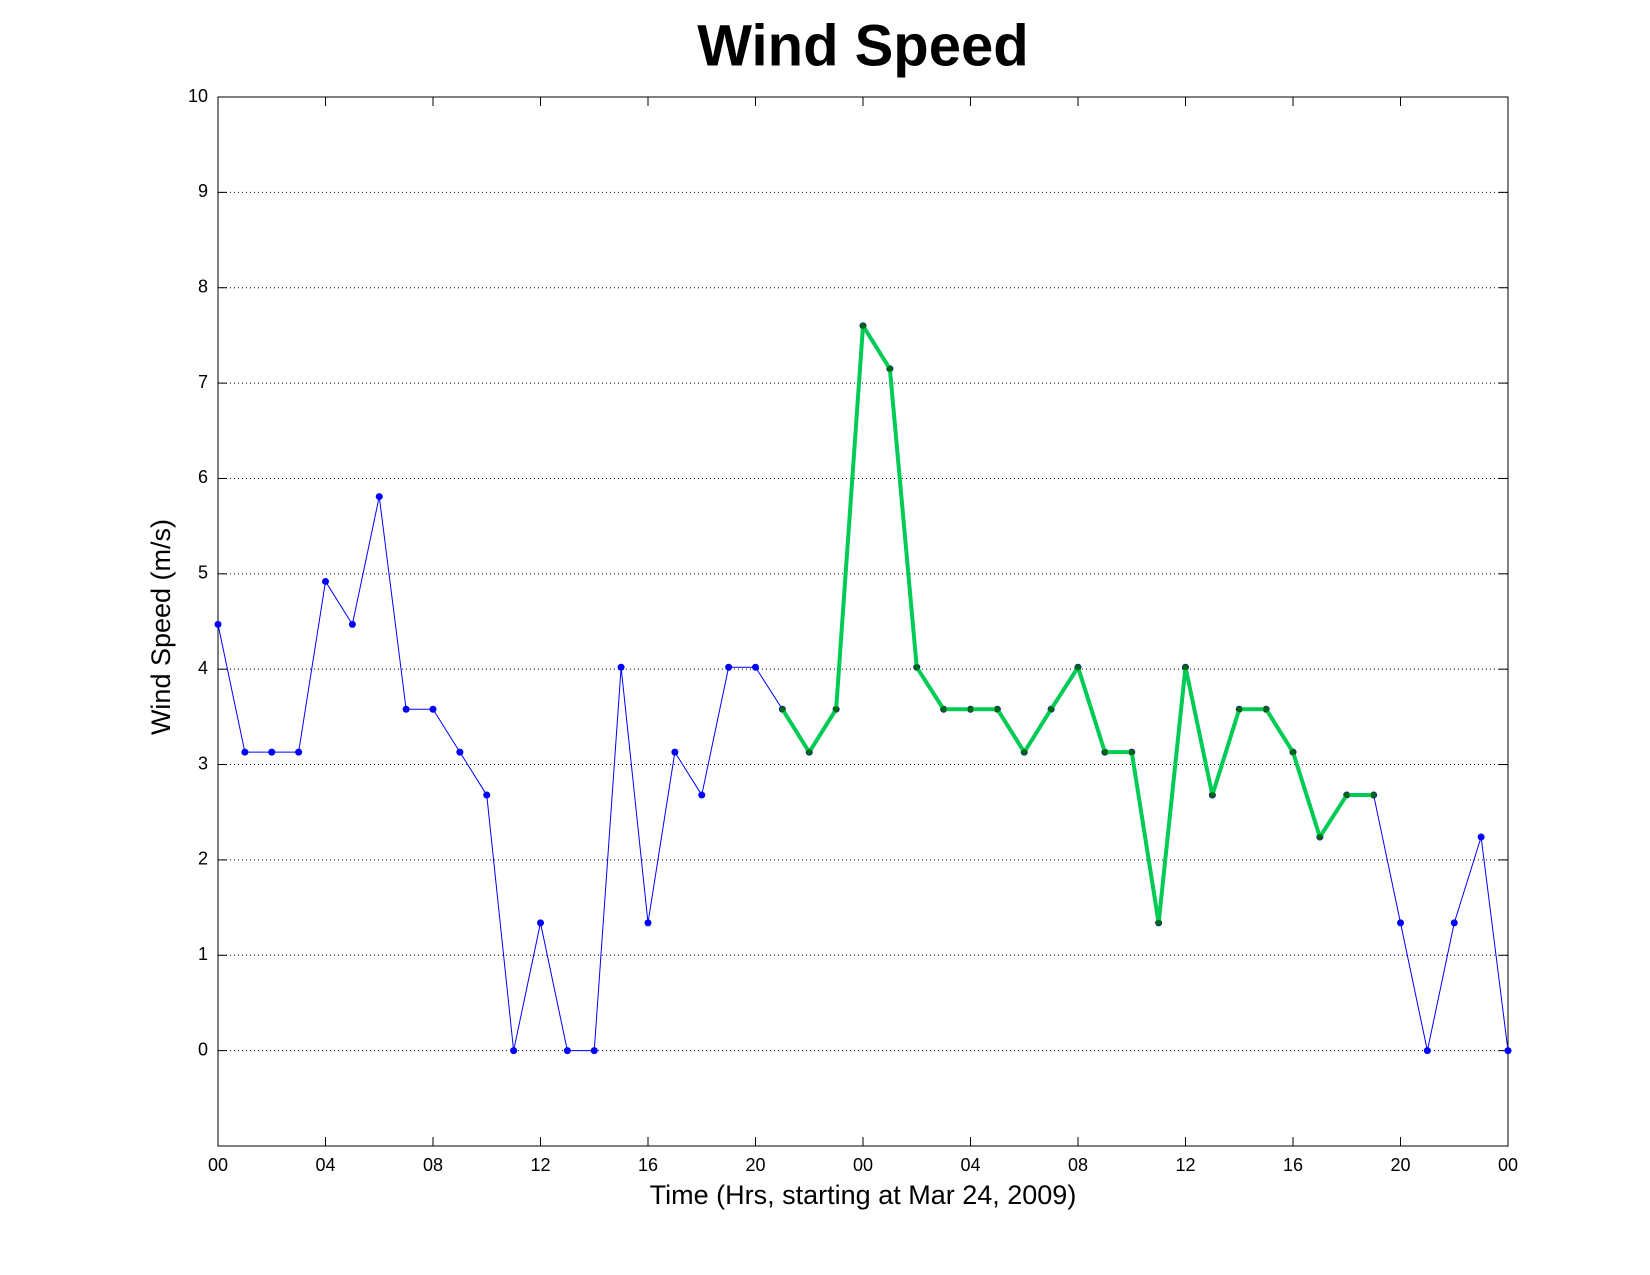  Describe the element at coordinates (198, 96) in the screenshot. I see `y-tick-label: 10` at that location.